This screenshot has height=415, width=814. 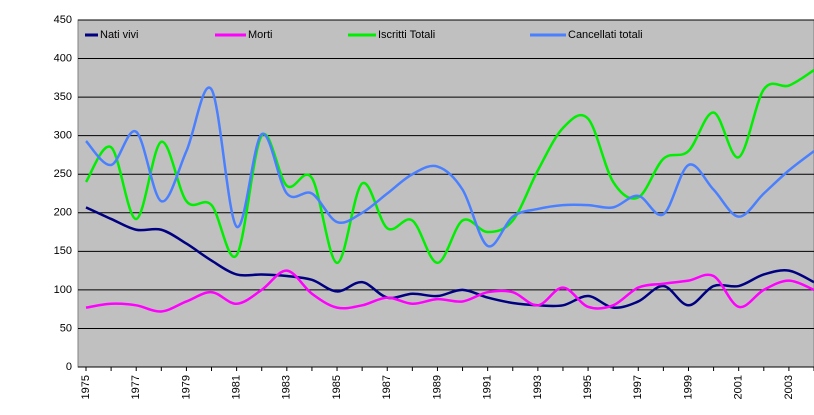 What do you see at coordinates (63, 251) in the screenshot?
I see `y-tick-label: 150` at bounding box center [63, 251].